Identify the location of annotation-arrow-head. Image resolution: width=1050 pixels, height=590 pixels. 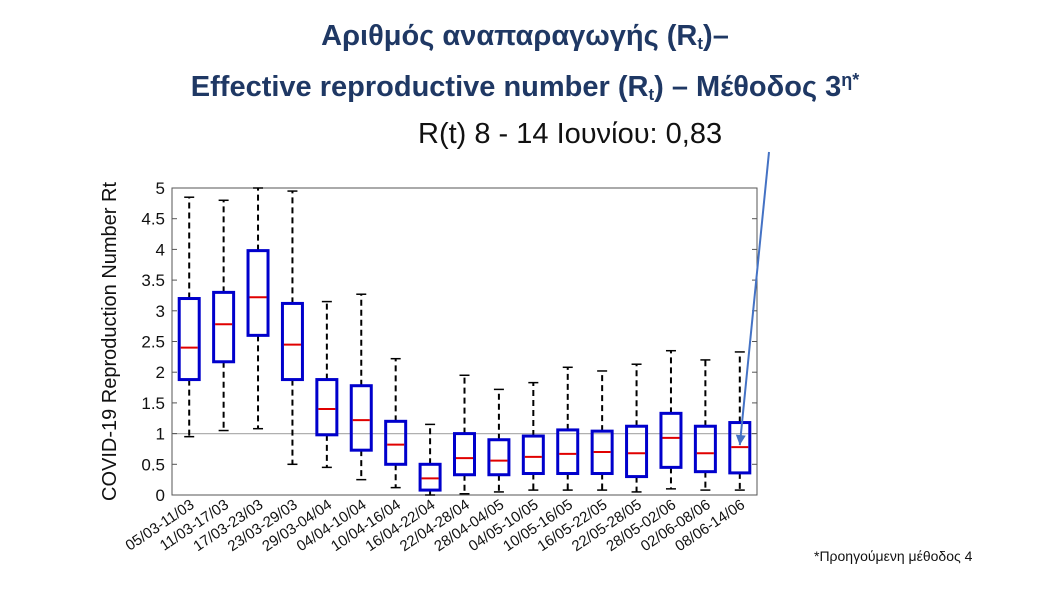
(740, 440).